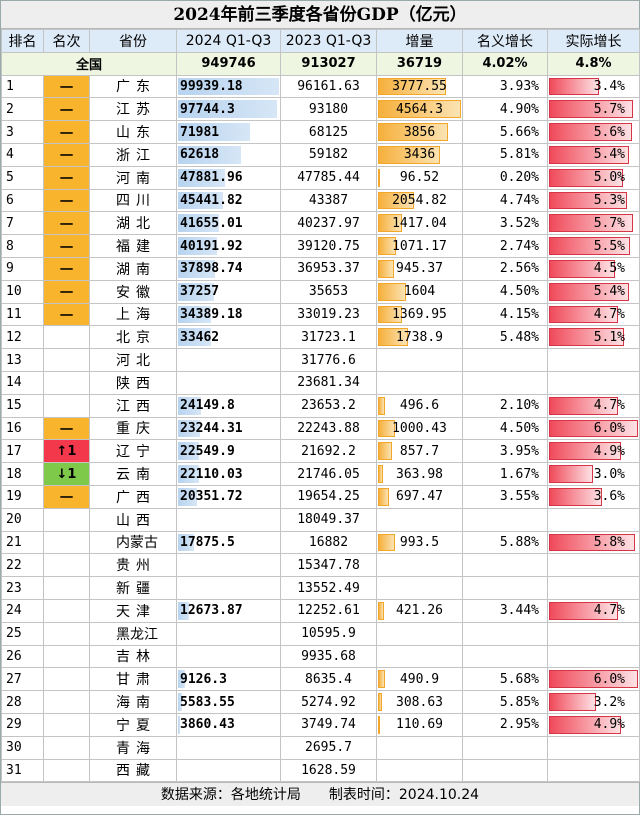 This screenshot has height=815, width=640. Describe the element at coordinates (328, 519) in the screenshot. I see `gdp2023-cell: 18049.37` at that location.